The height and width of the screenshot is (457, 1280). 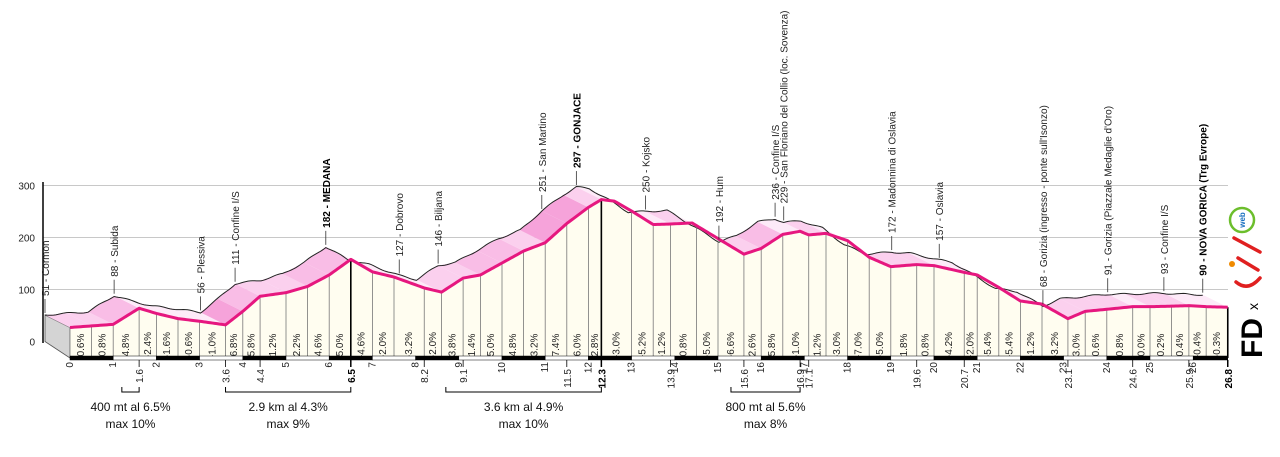 What do you see at coordinates (329, 365) in the screenshot?
I see `km-tick-label: 6` at bounding box center [329, 365].